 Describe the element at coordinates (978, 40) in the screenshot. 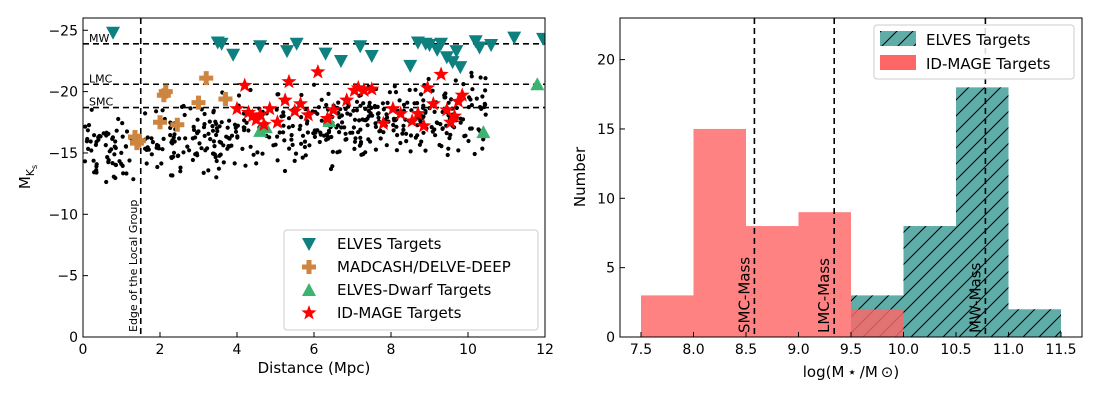

I see `legend-label: ELVES Targets` at that location.